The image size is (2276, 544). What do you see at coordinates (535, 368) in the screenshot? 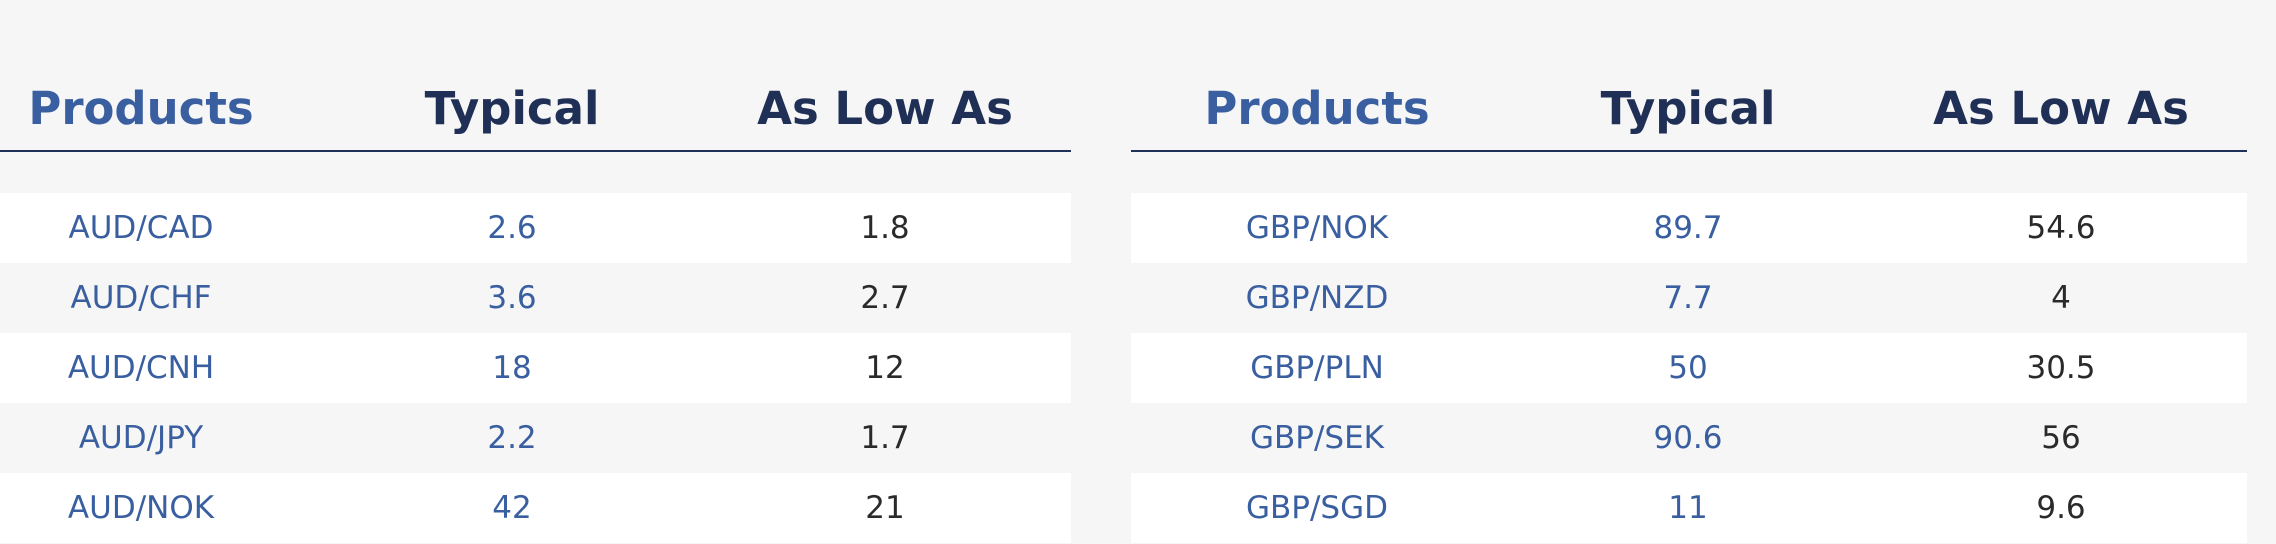
I see `table-row: AUD/CNH 18 12` at bounding box center [535, 368].